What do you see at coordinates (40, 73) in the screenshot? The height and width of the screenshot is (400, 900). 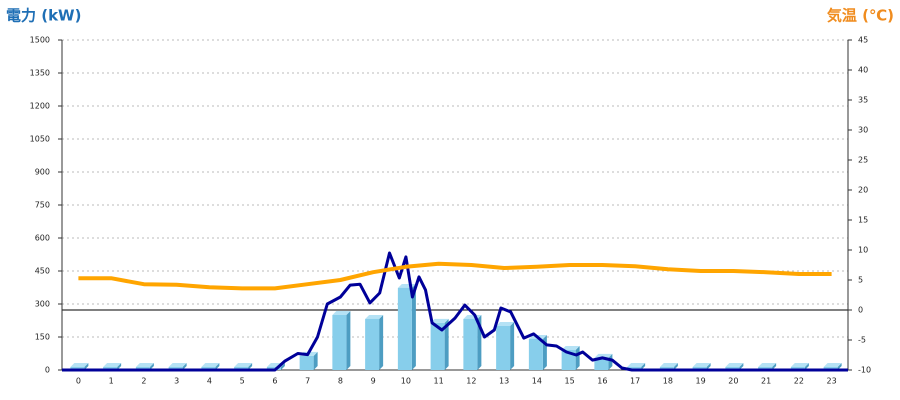 I see `y-tick-label: 1350` at bounding box center [40, 73].